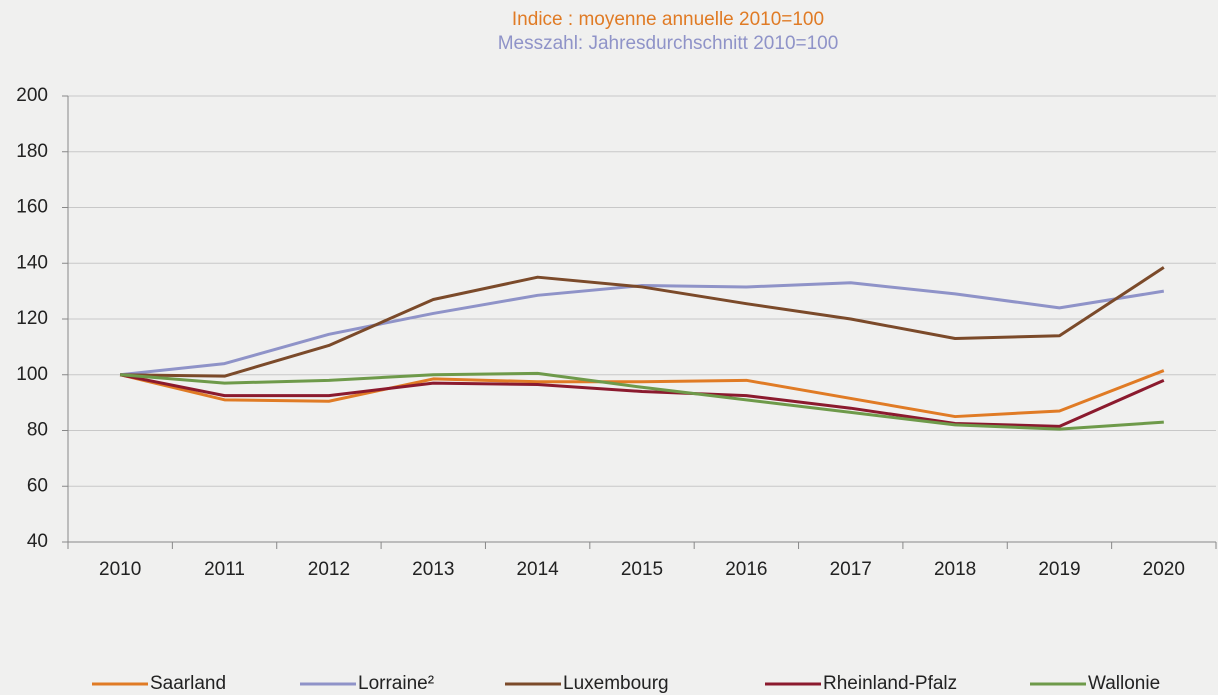 This screenshot has height=695, width=1218. I want to click on legend-label: Wallonie, so click(1124, 683).